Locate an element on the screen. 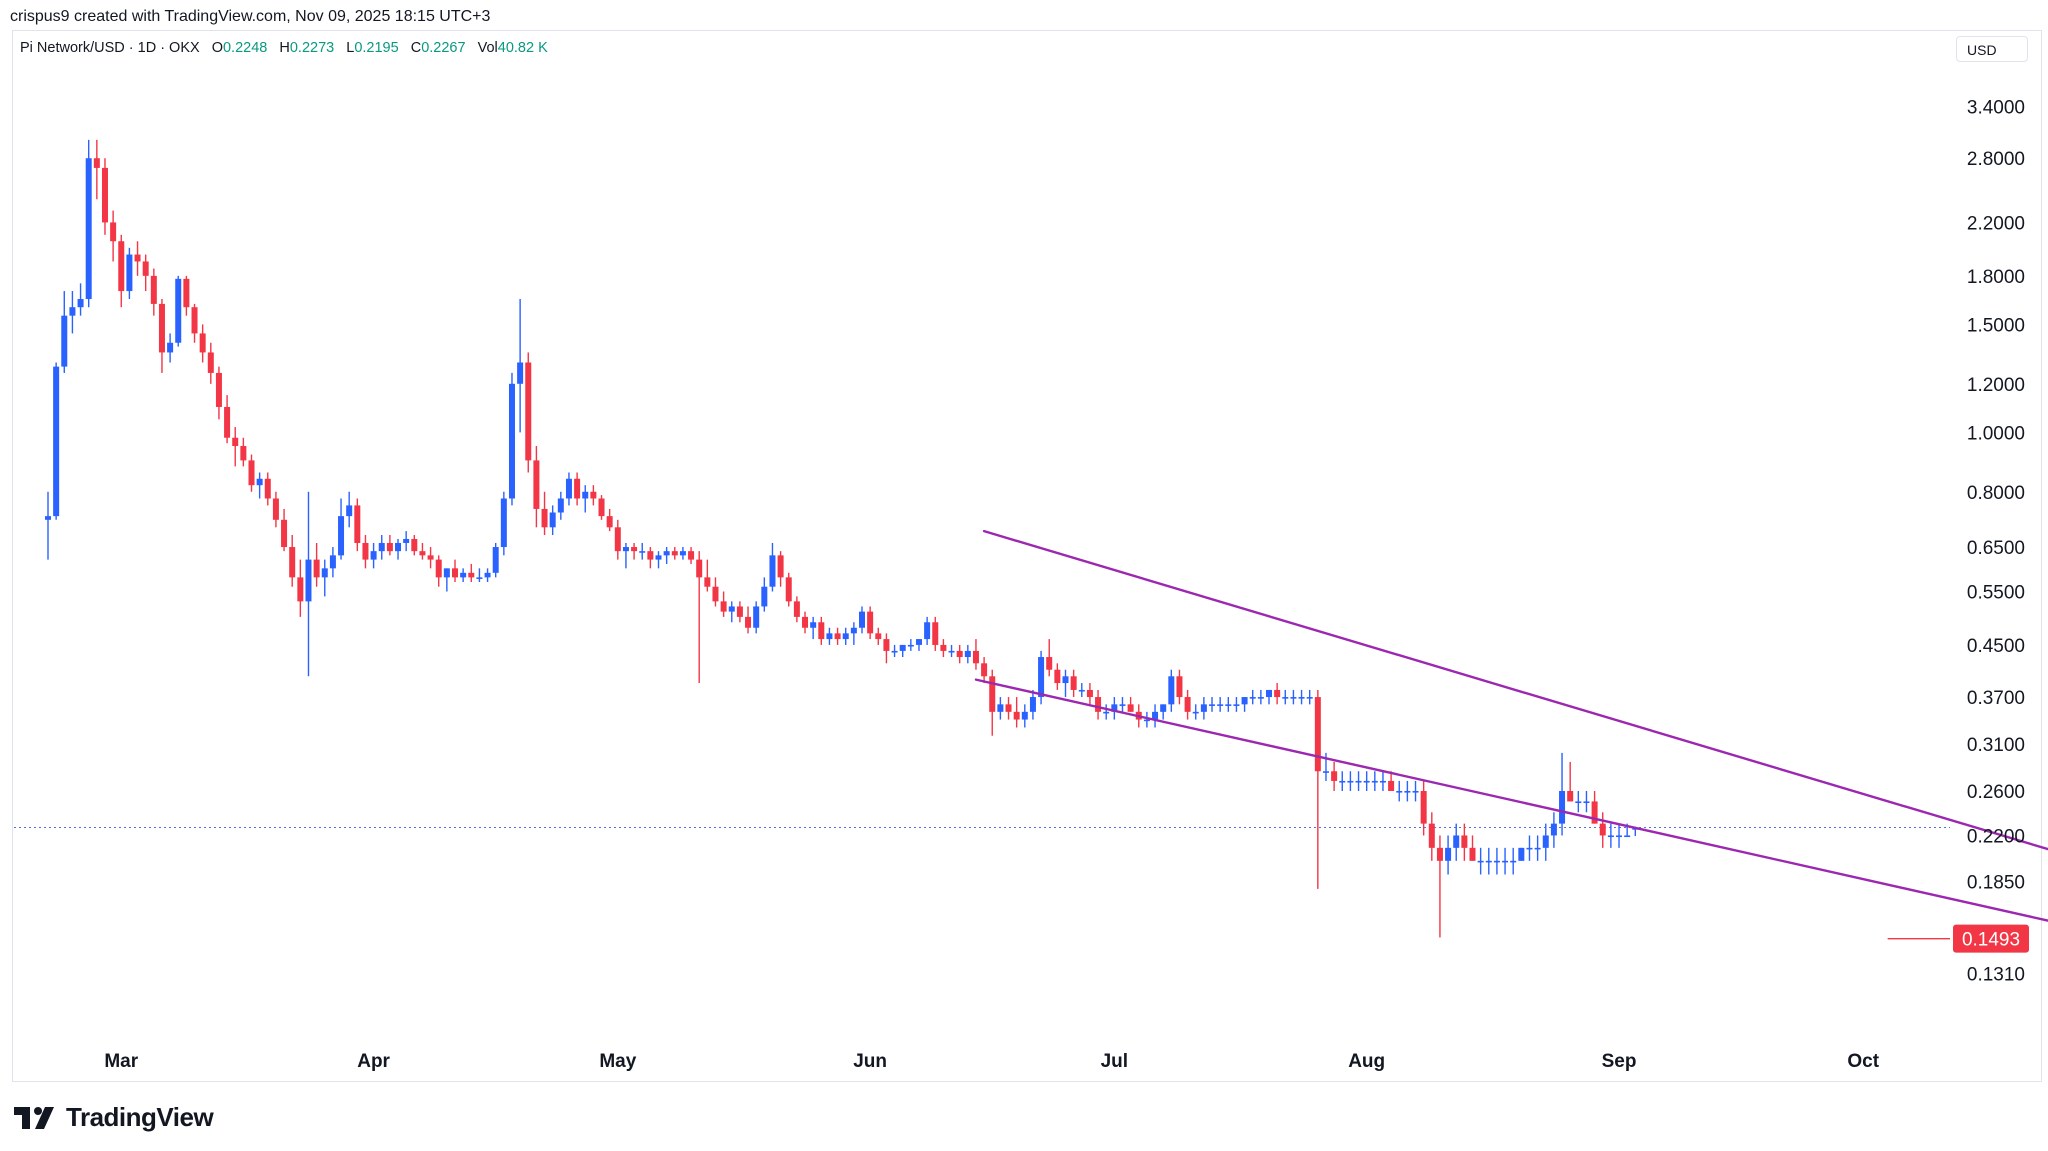 Image resolution: width=2048 pixels, height=1151 pixels. time-tick-label: Sep is located at coordinates (1619, 1061).